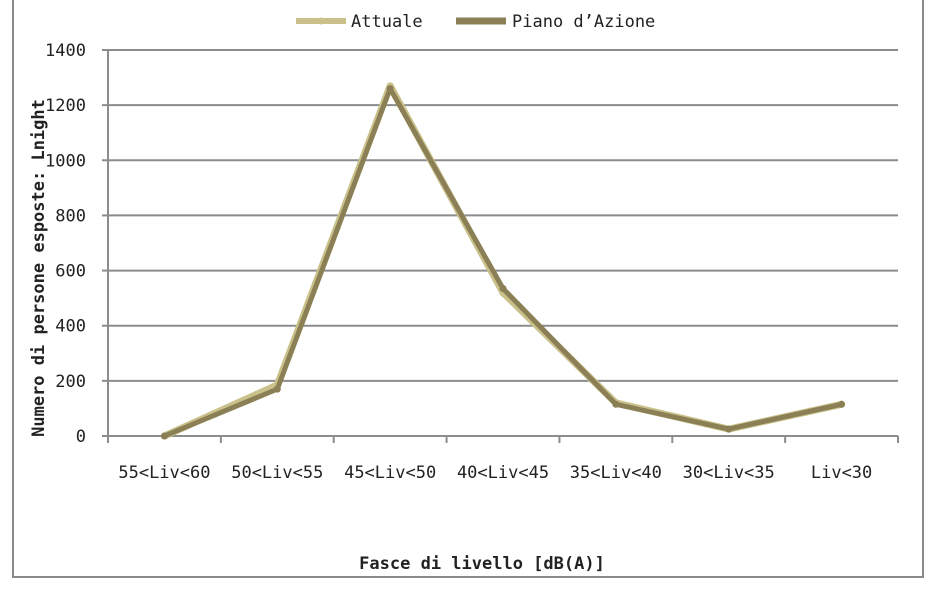  What do you see at coordinates (164, 473) in the screenshot?
I see `x-tick-label: 55<Liv<60` at bounding box center [164, 473].